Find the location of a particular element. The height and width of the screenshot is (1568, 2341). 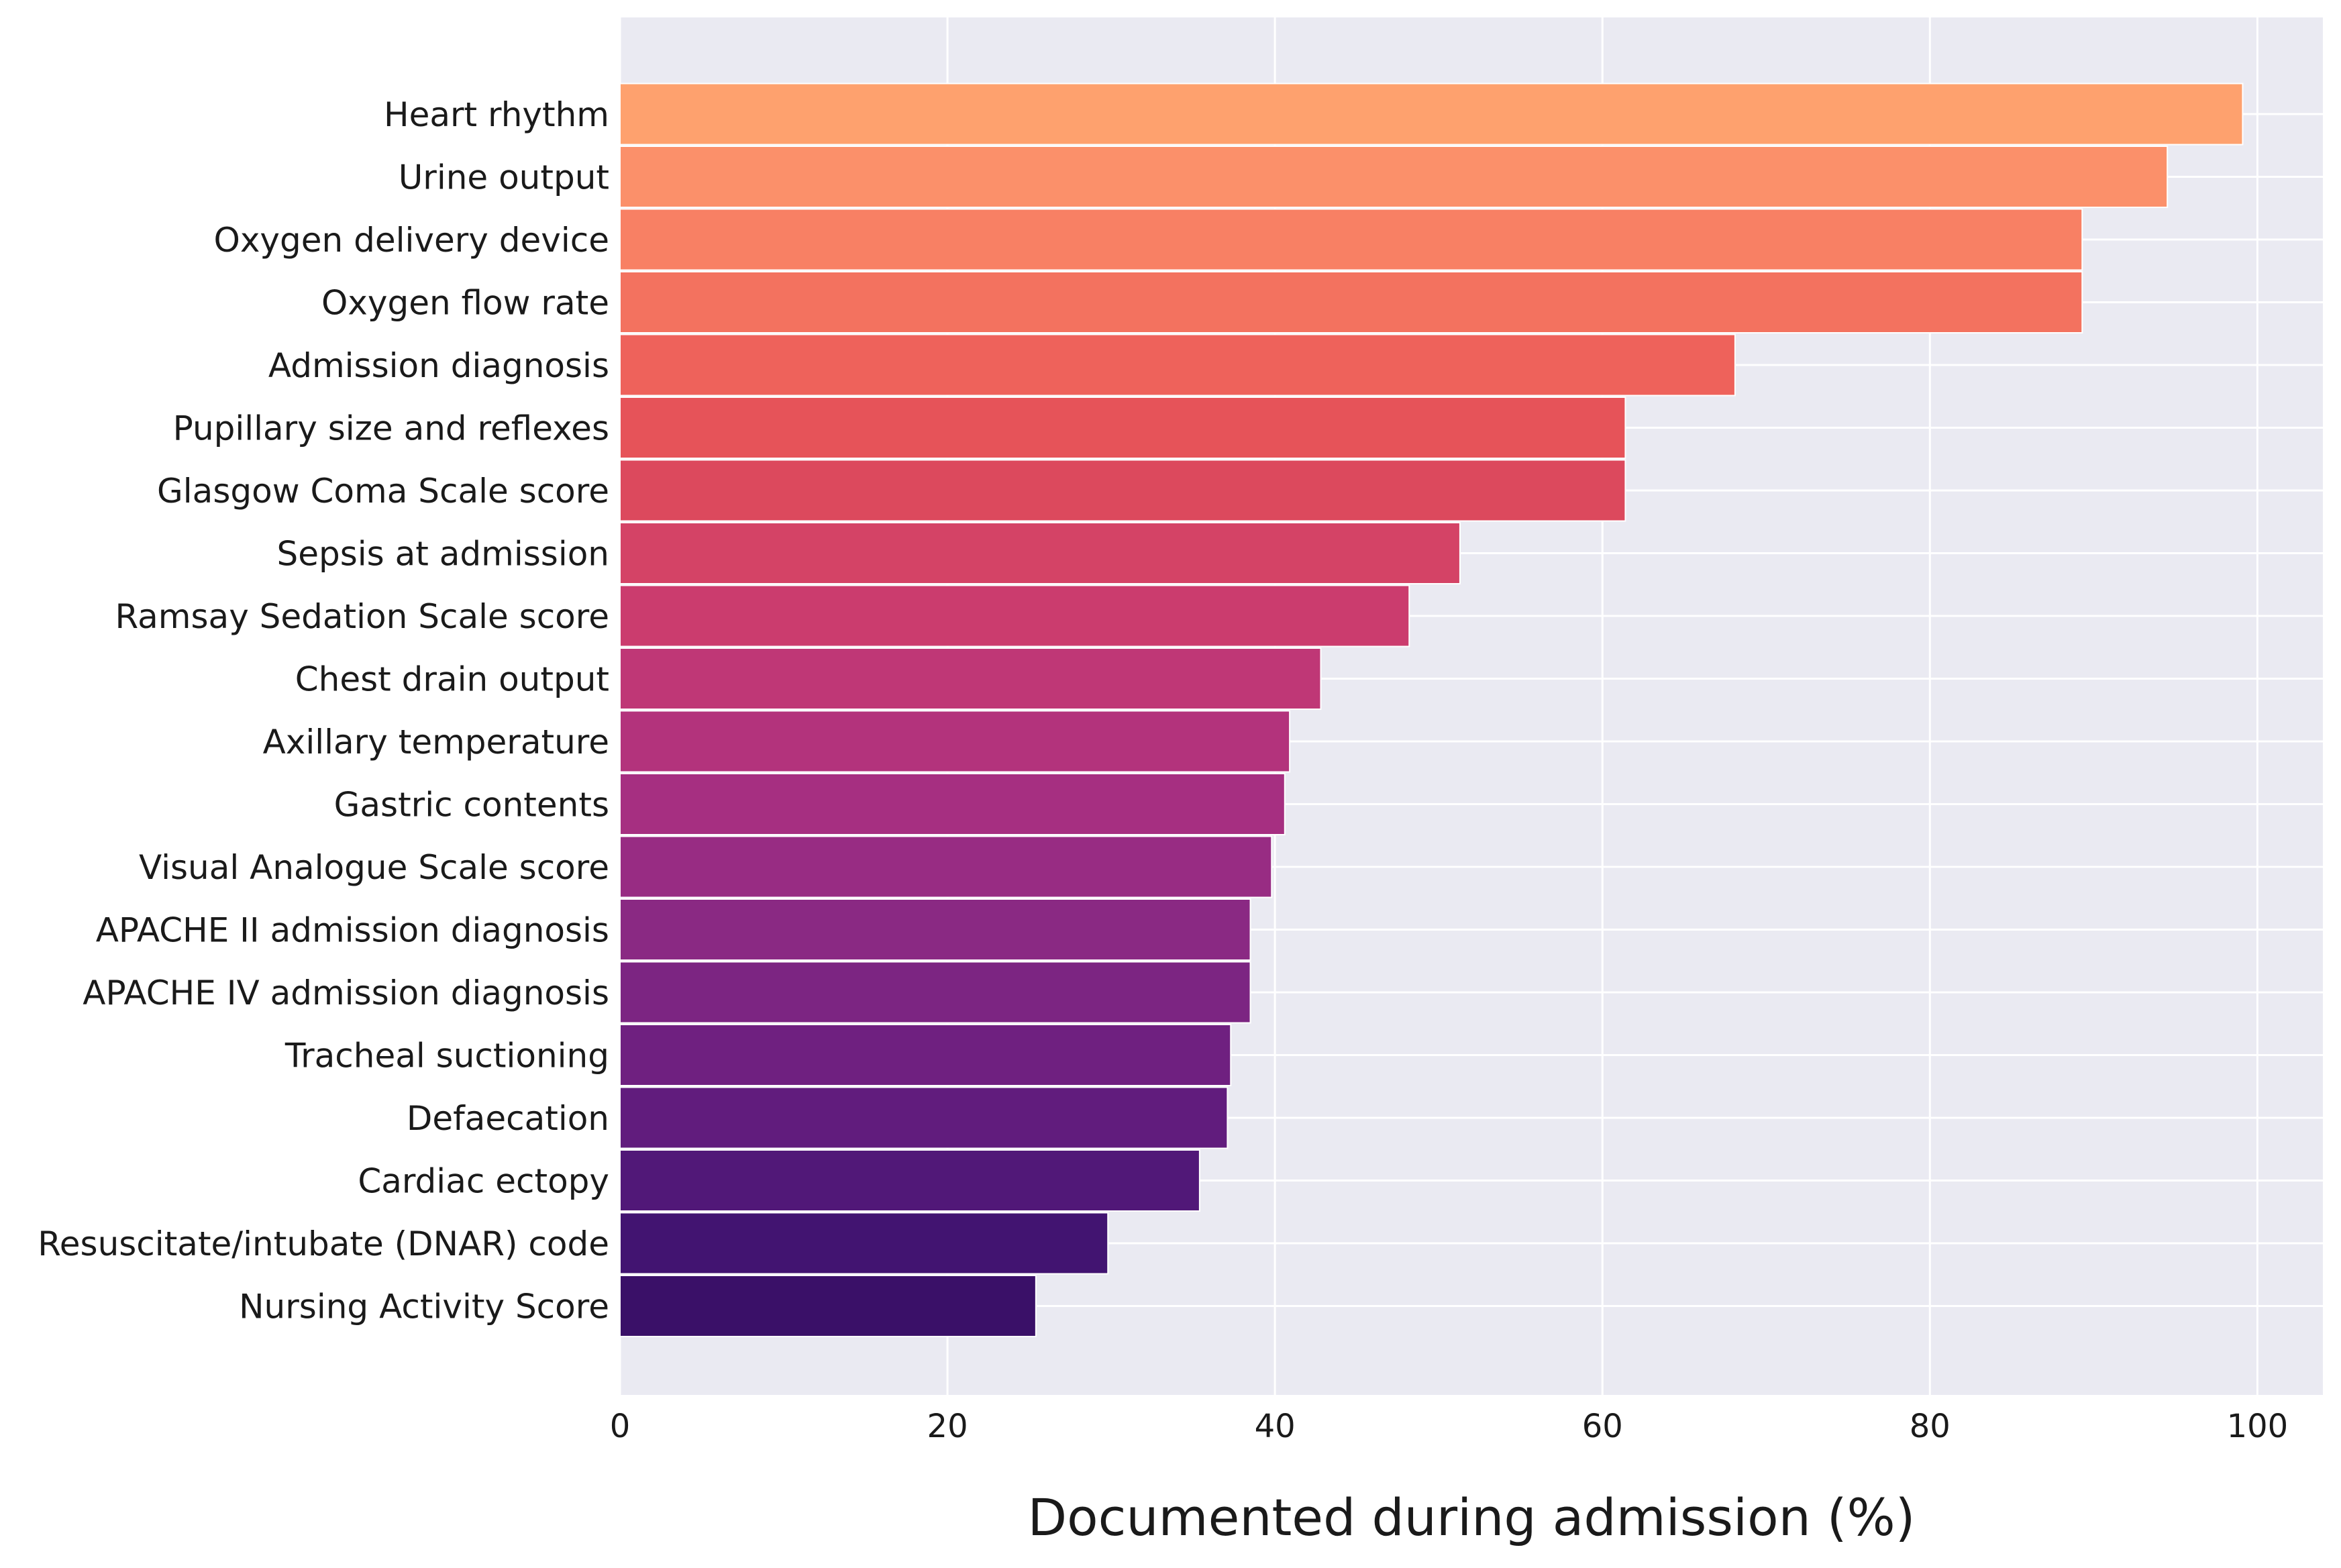

category-label: Tracheal suctioning is located at coordinates (446, 1056).